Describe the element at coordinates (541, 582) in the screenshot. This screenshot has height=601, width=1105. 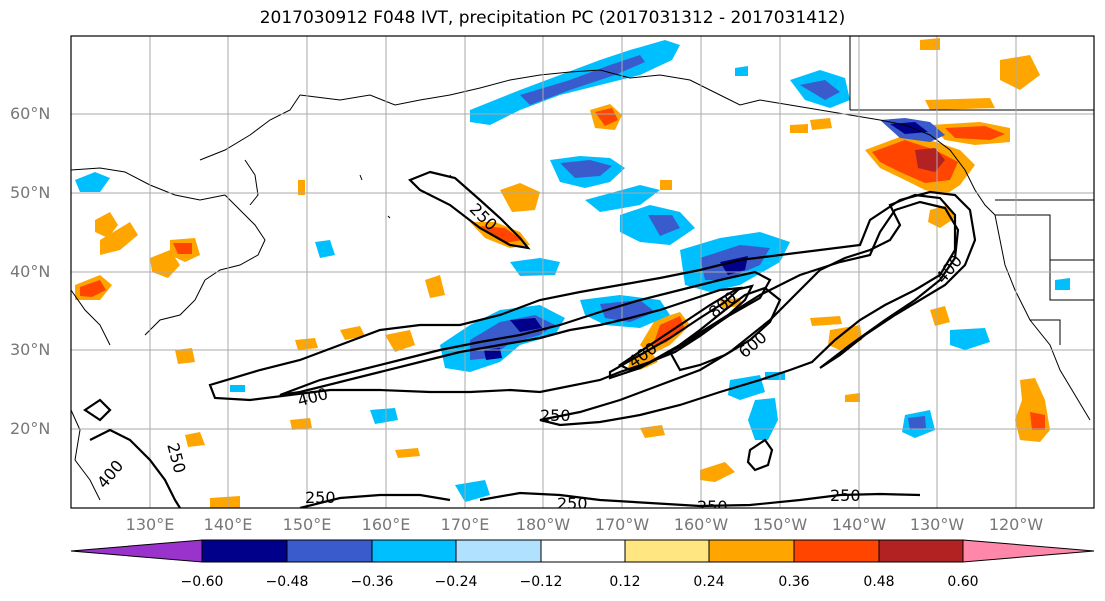
I see `colorbar-tick: −0.12` at that location.